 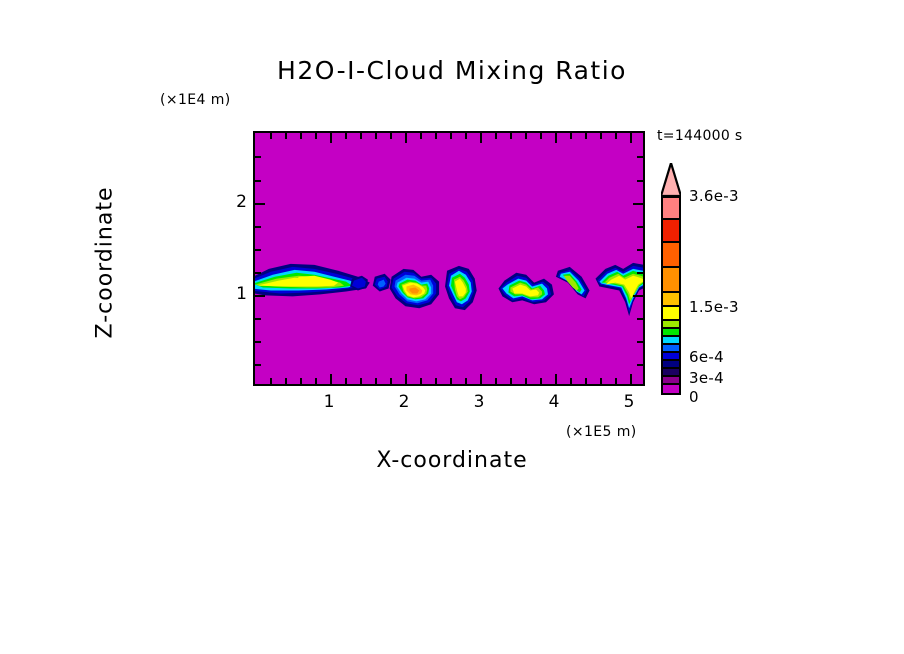 I want to click on timestamp-annotation: t=144000 s, so click(x=700, y=136).